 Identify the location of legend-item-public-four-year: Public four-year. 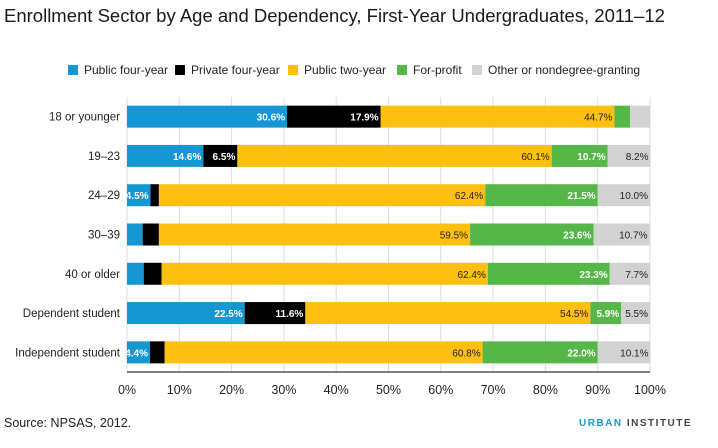
(118, 70).